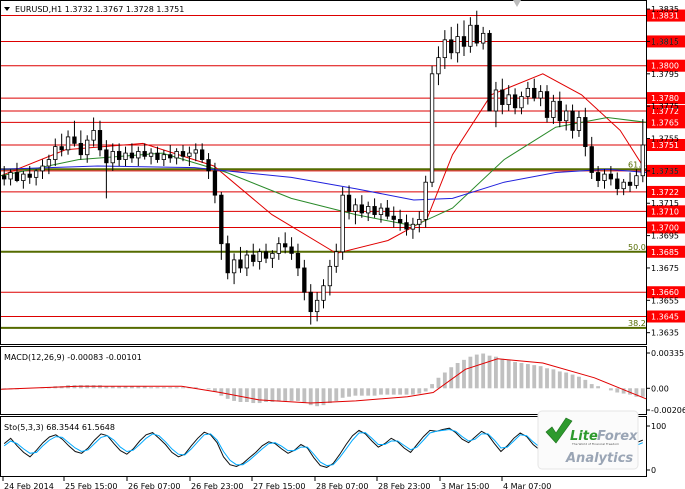 The height and width of the screenshot is (489, 685). What do you see at coordinates (665, 333) in the screenshot?
I see `price-tick-label: 1.3635` at bounding box center [665, 333].